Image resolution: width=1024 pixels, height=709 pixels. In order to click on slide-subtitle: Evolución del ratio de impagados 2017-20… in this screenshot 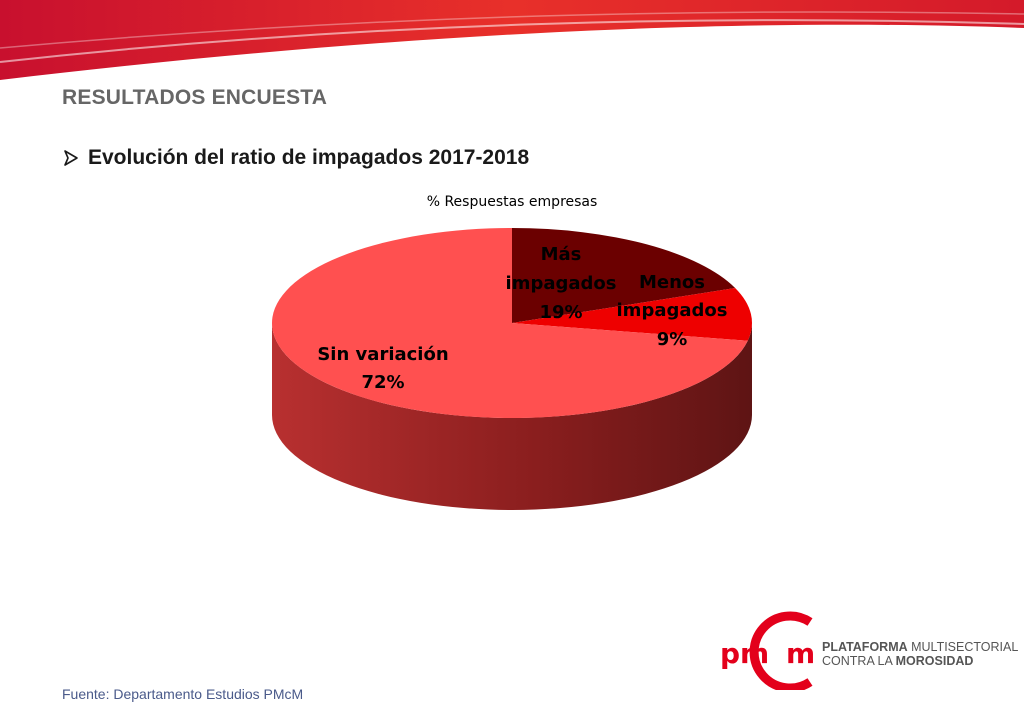, I will do `click(309, 157)`.